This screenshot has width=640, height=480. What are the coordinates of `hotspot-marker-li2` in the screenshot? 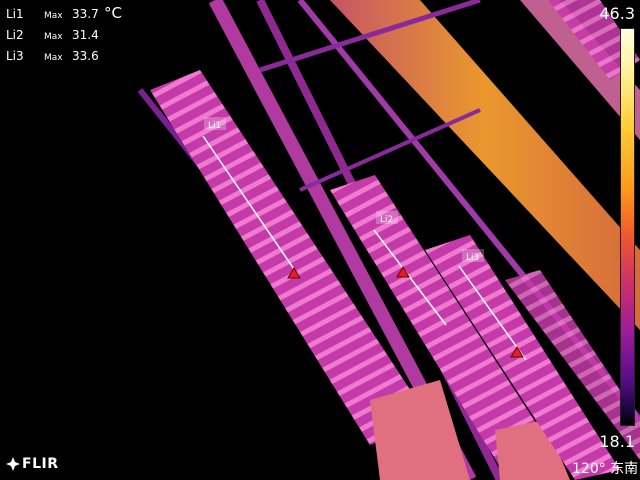 It's located at (403, 272).